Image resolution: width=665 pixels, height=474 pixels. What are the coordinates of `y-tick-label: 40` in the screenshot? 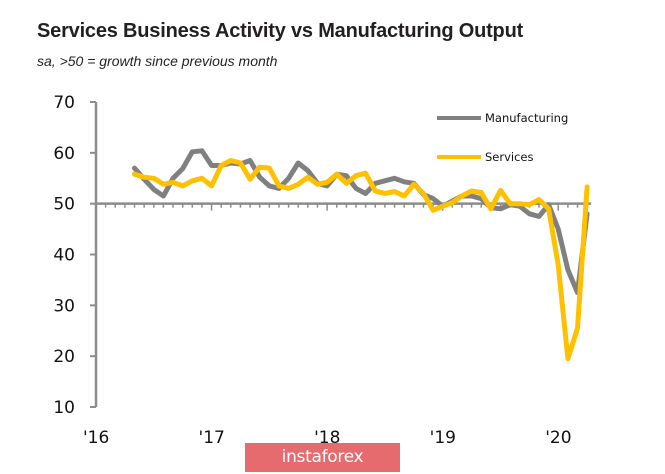 It's located at (64, 256).